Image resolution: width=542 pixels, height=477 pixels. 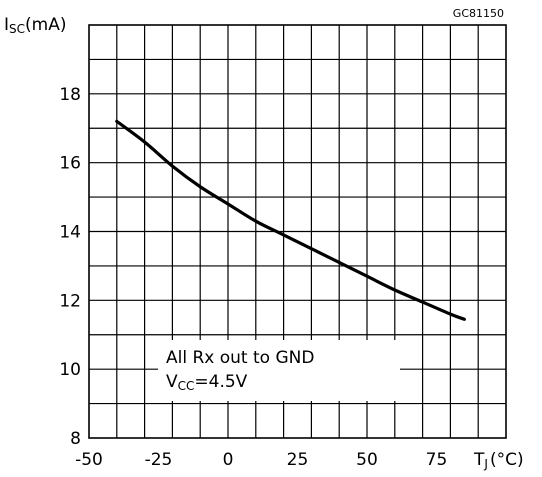 I want to click on y-tick-label: 14, so click(x=70, y=233).